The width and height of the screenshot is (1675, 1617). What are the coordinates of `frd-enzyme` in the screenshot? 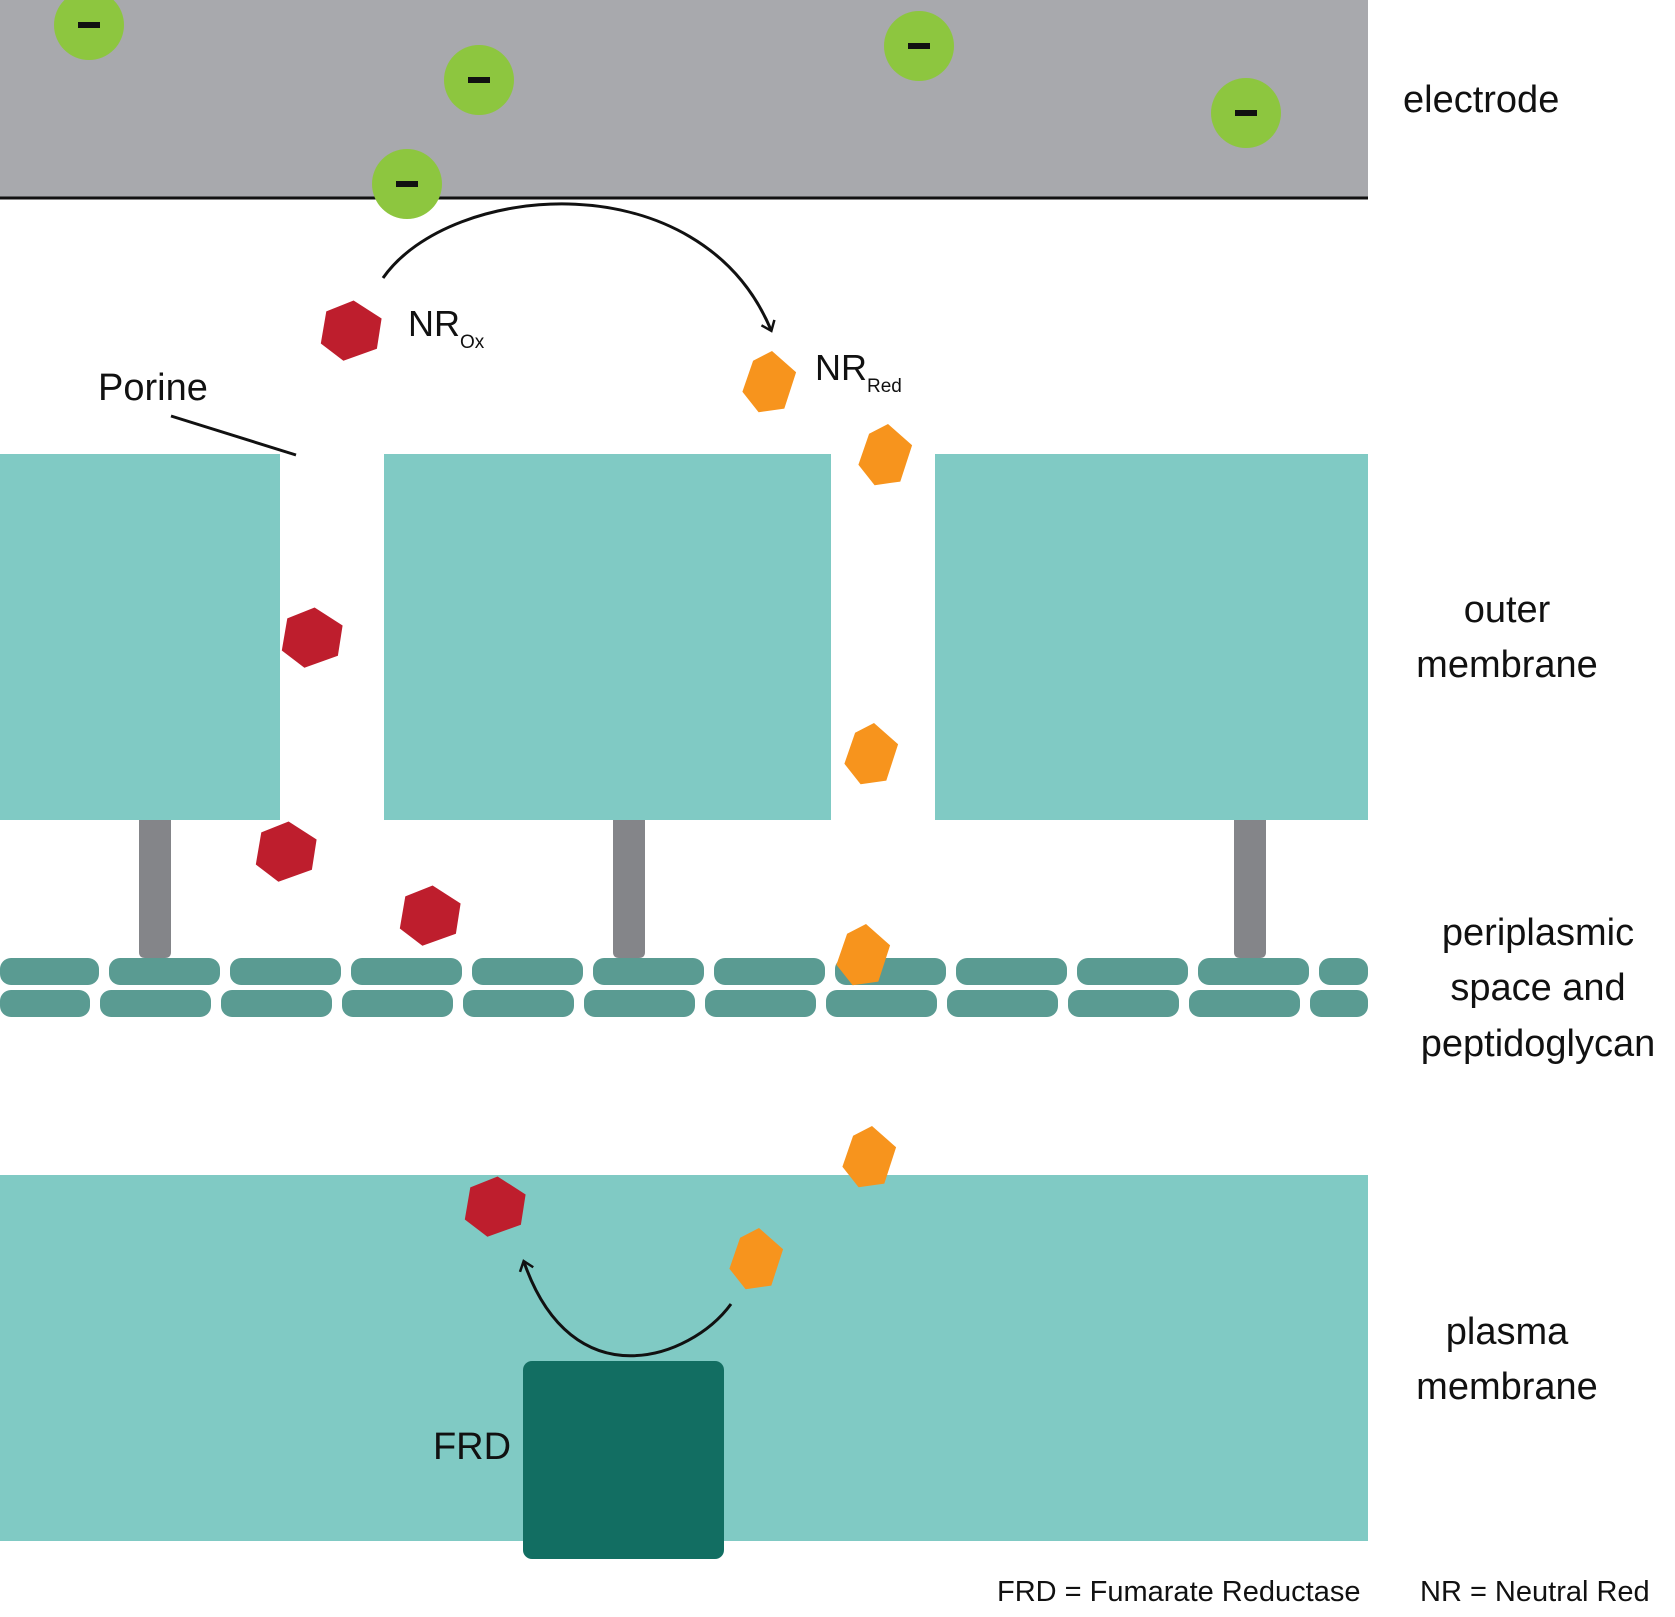 It's located at (623, 1460).